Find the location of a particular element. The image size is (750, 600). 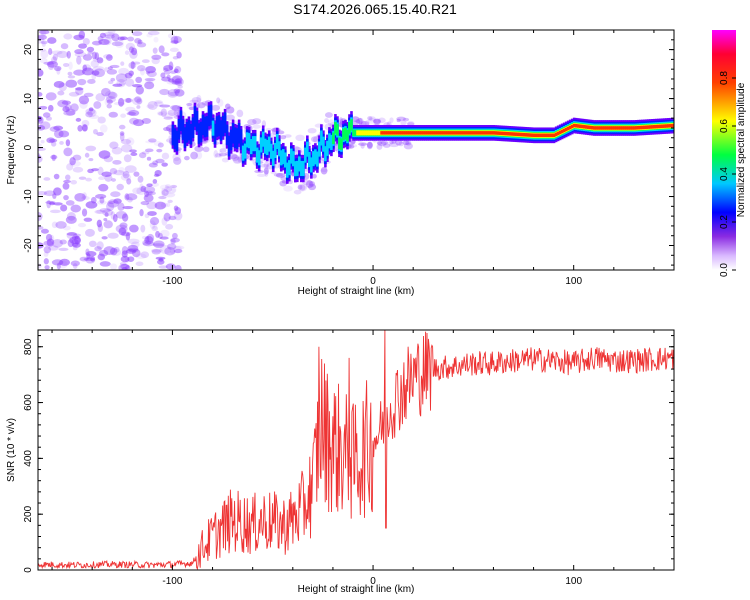

bottom-y-tick-label: 200 is located at coordinates (28, 513).